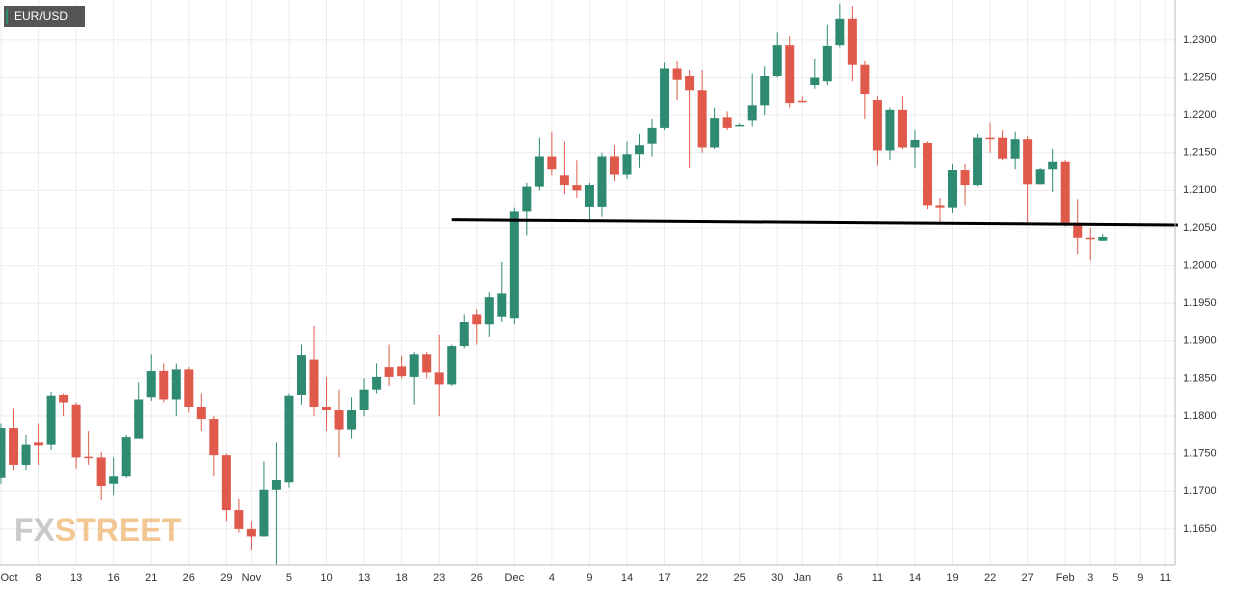 The height and width of the screenshot is (591, 1245). Describe the element at coordinates (41, 16) in the screenshot. I see `chart-title: EUR/USD` at that location.